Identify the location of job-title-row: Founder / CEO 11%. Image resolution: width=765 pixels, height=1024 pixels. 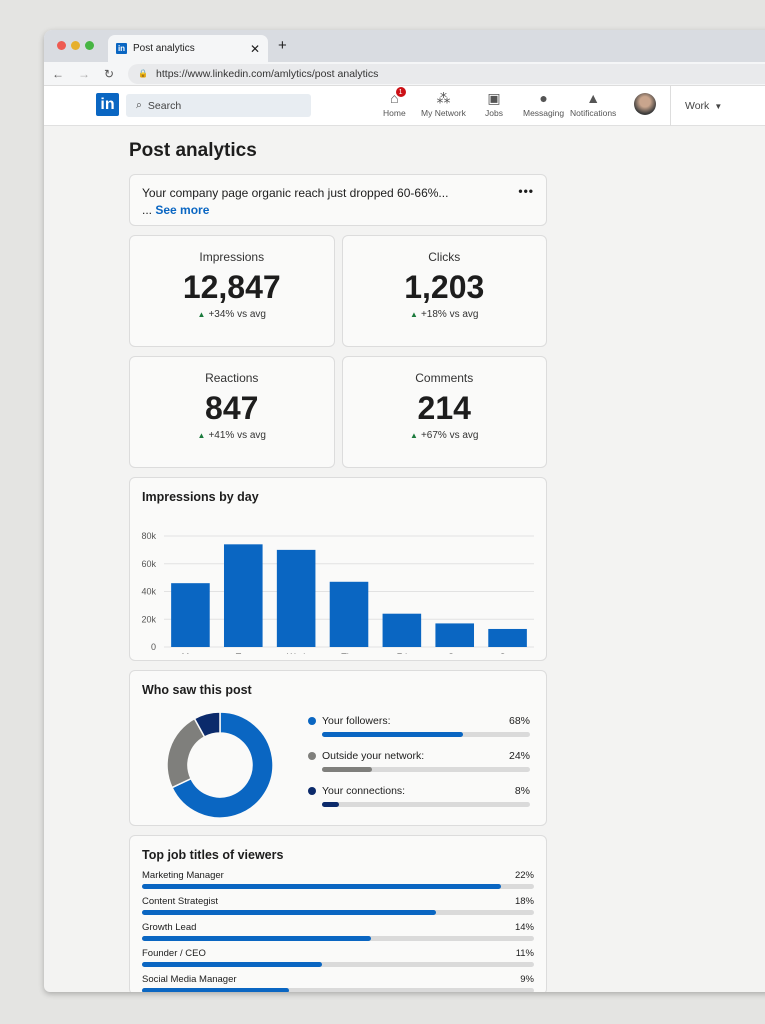
(338, 957).